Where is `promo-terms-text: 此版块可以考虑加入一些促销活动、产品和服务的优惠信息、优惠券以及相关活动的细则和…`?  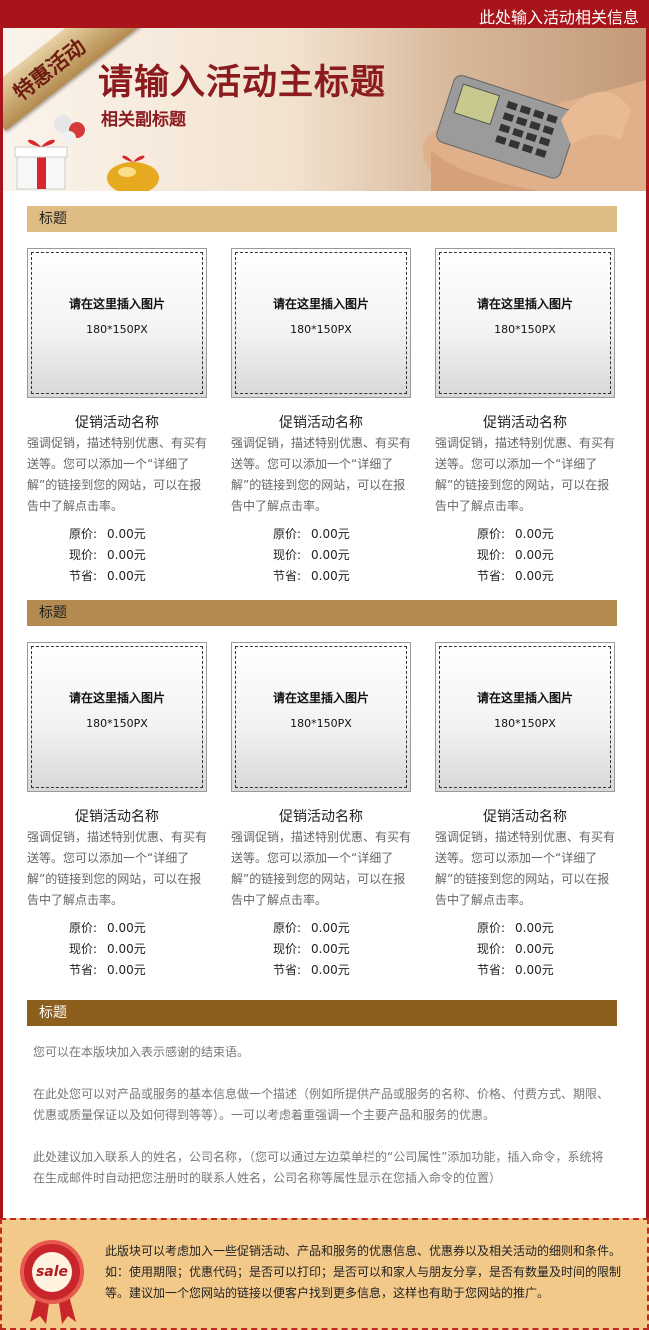
promo-terms-text: 此版块可以考虑加入一些促销活动、产品和服务的优惠信息、优惠券以及相关活动的细则和… is located at coordinates (363, 1272).